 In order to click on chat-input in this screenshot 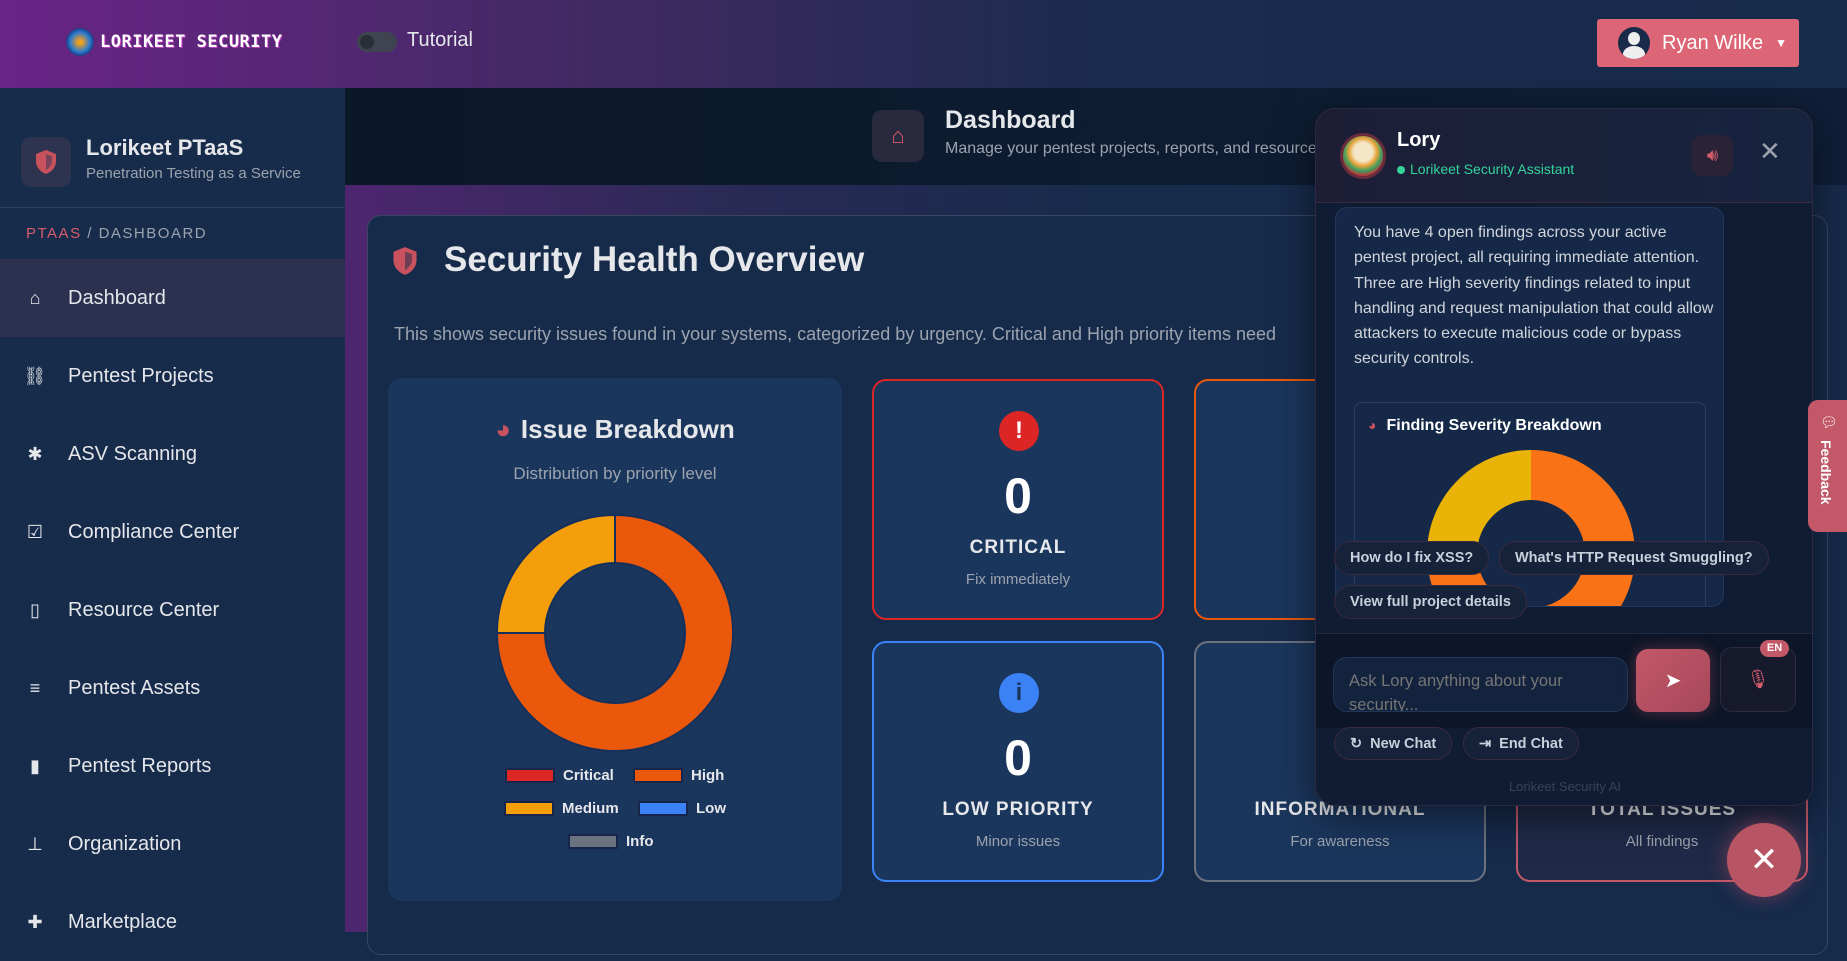, I will do `click(1480, 684)`.